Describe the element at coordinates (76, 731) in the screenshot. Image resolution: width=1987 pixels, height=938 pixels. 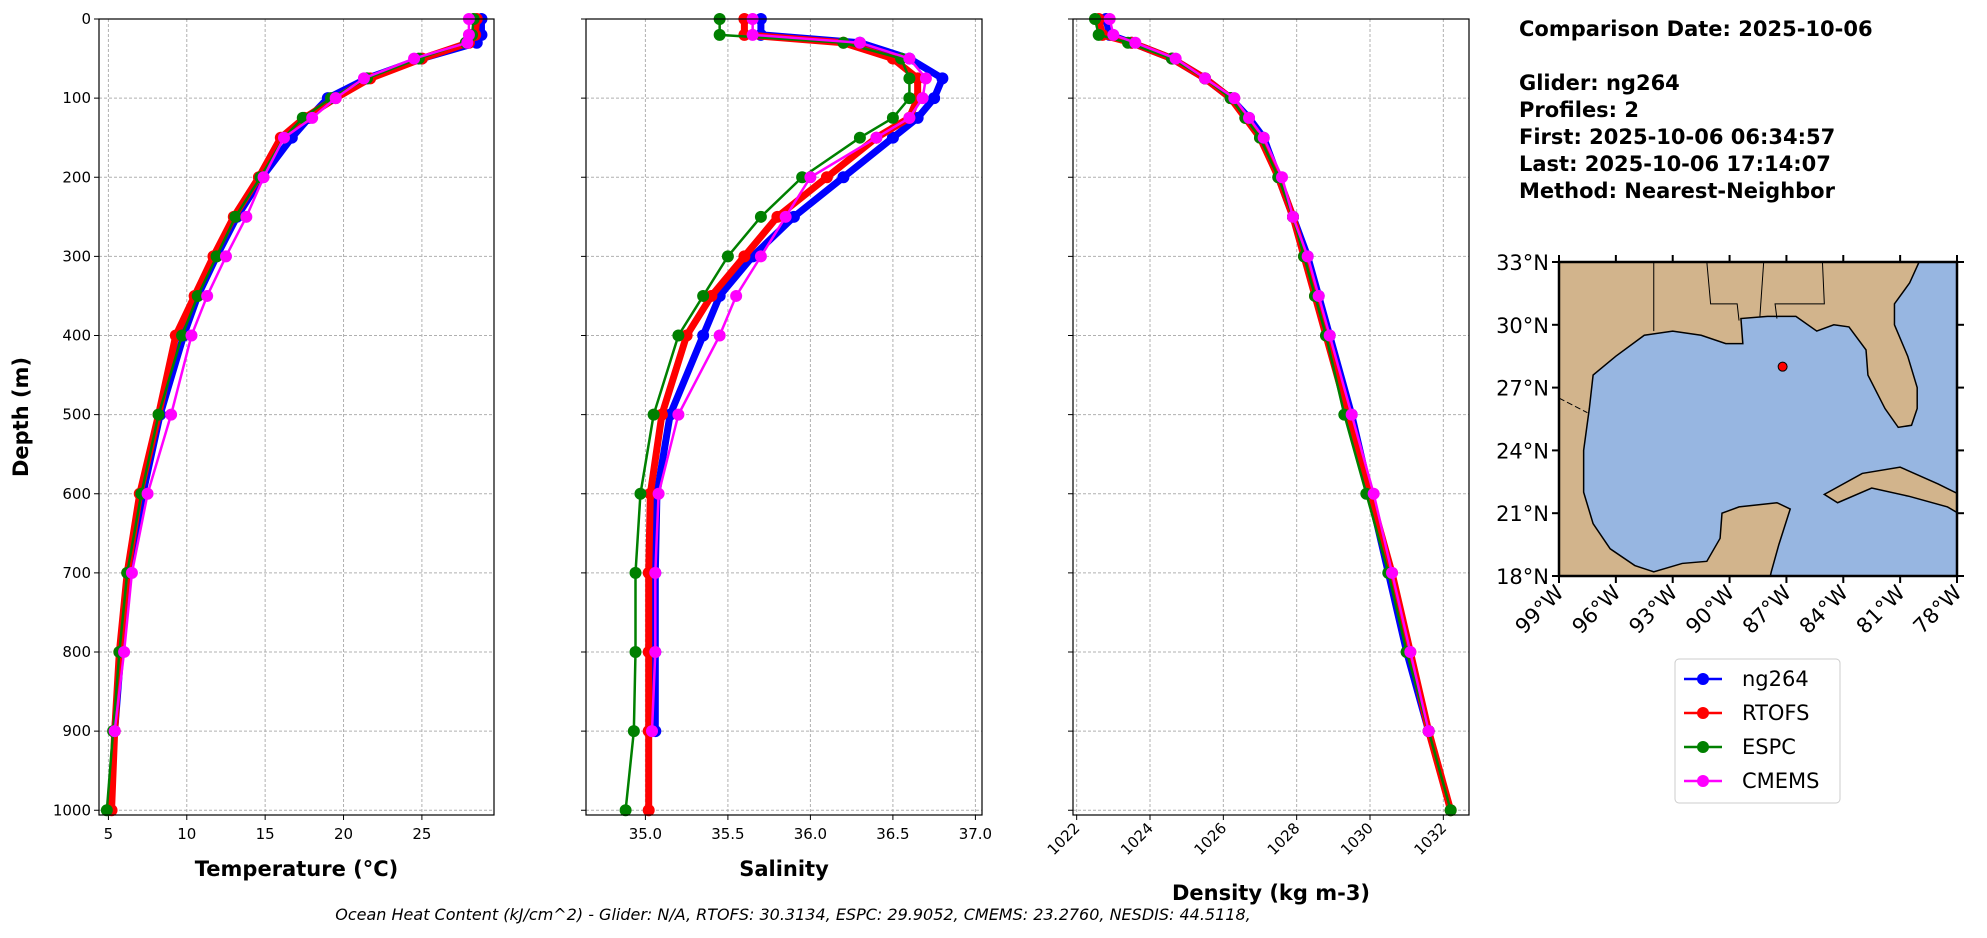
I see `y-tick-label: 900` at that location.